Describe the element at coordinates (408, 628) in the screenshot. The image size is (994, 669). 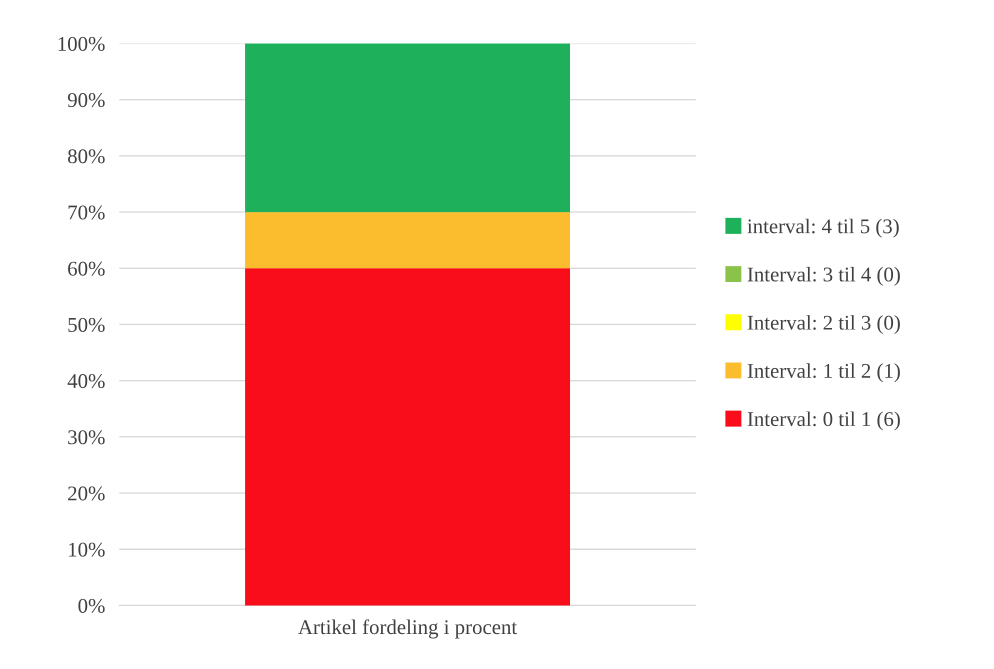
I see `x-tick-label: Artikel fordeling i procent` at that location.